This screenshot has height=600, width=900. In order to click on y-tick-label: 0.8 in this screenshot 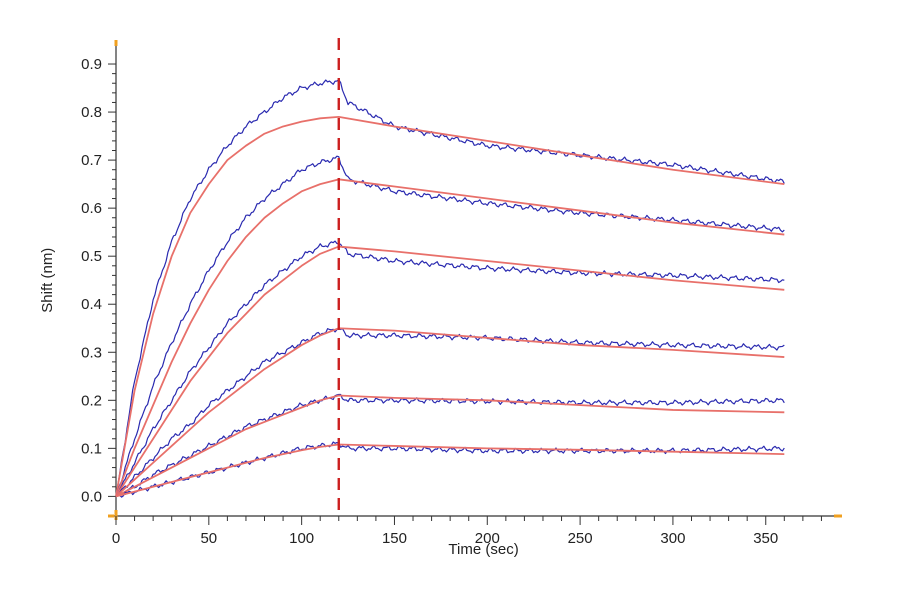, I will do `click(91, 112)`.